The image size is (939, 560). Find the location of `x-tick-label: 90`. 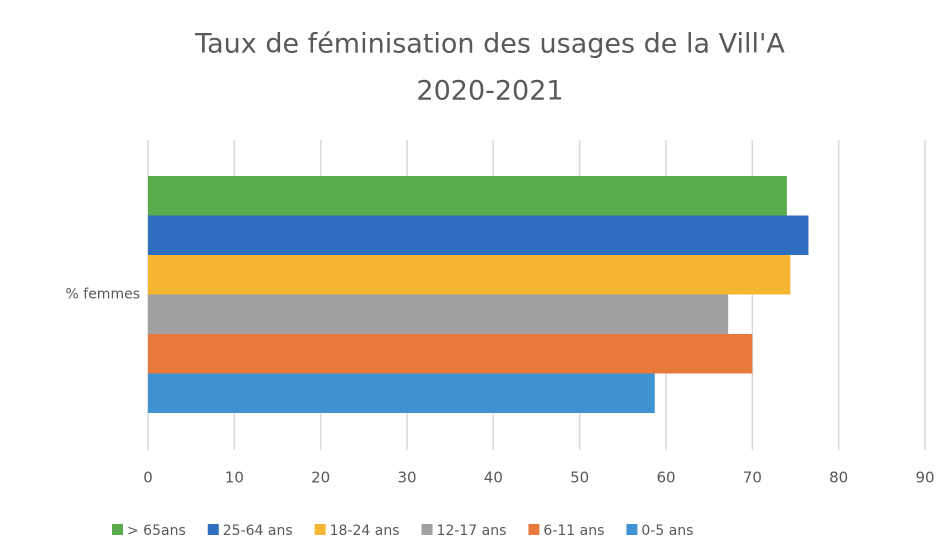

x-tick-label: 90 is located at coordinates (924, 478).